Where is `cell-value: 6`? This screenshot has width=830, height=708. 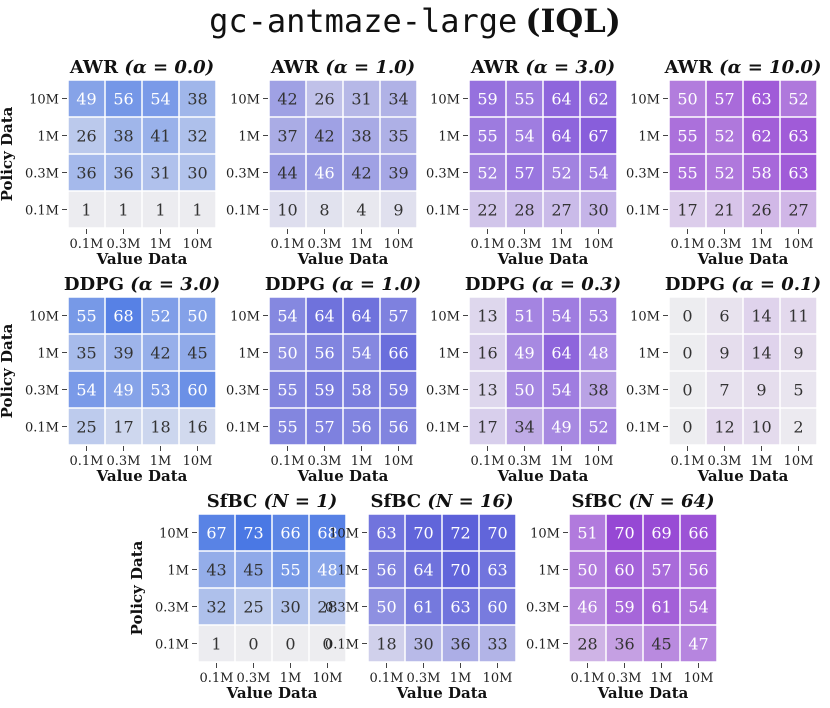
cell-value: 6 is located at coordinates (724, 316).